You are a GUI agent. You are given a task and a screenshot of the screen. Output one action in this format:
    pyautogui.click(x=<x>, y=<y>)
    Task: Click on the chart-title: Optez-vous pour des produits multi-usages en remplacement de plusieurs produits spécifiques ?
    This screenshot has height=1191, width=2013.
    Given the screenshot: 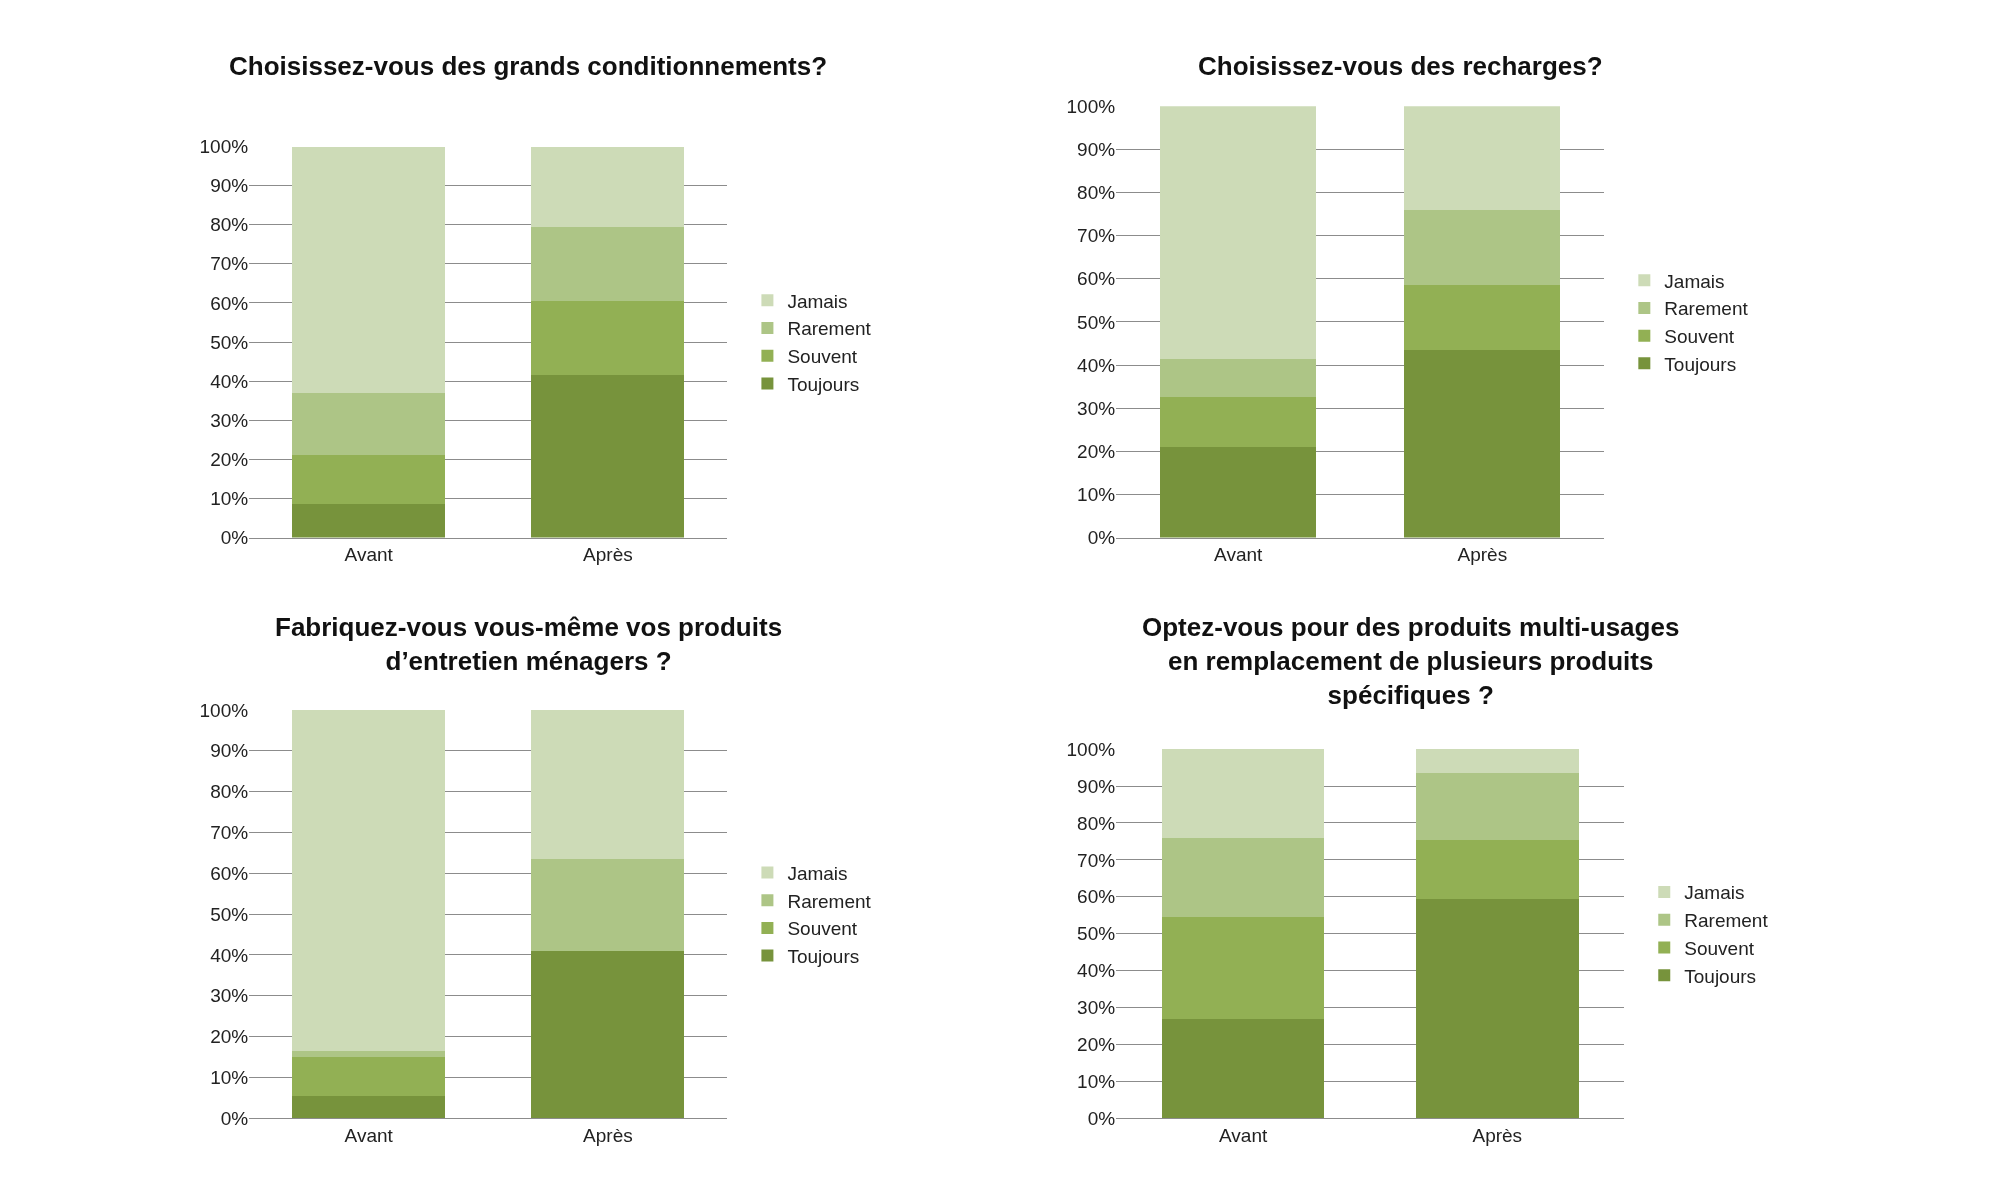 What is the action you would take?
    pyautogui.click(x=1411, y=661)
    